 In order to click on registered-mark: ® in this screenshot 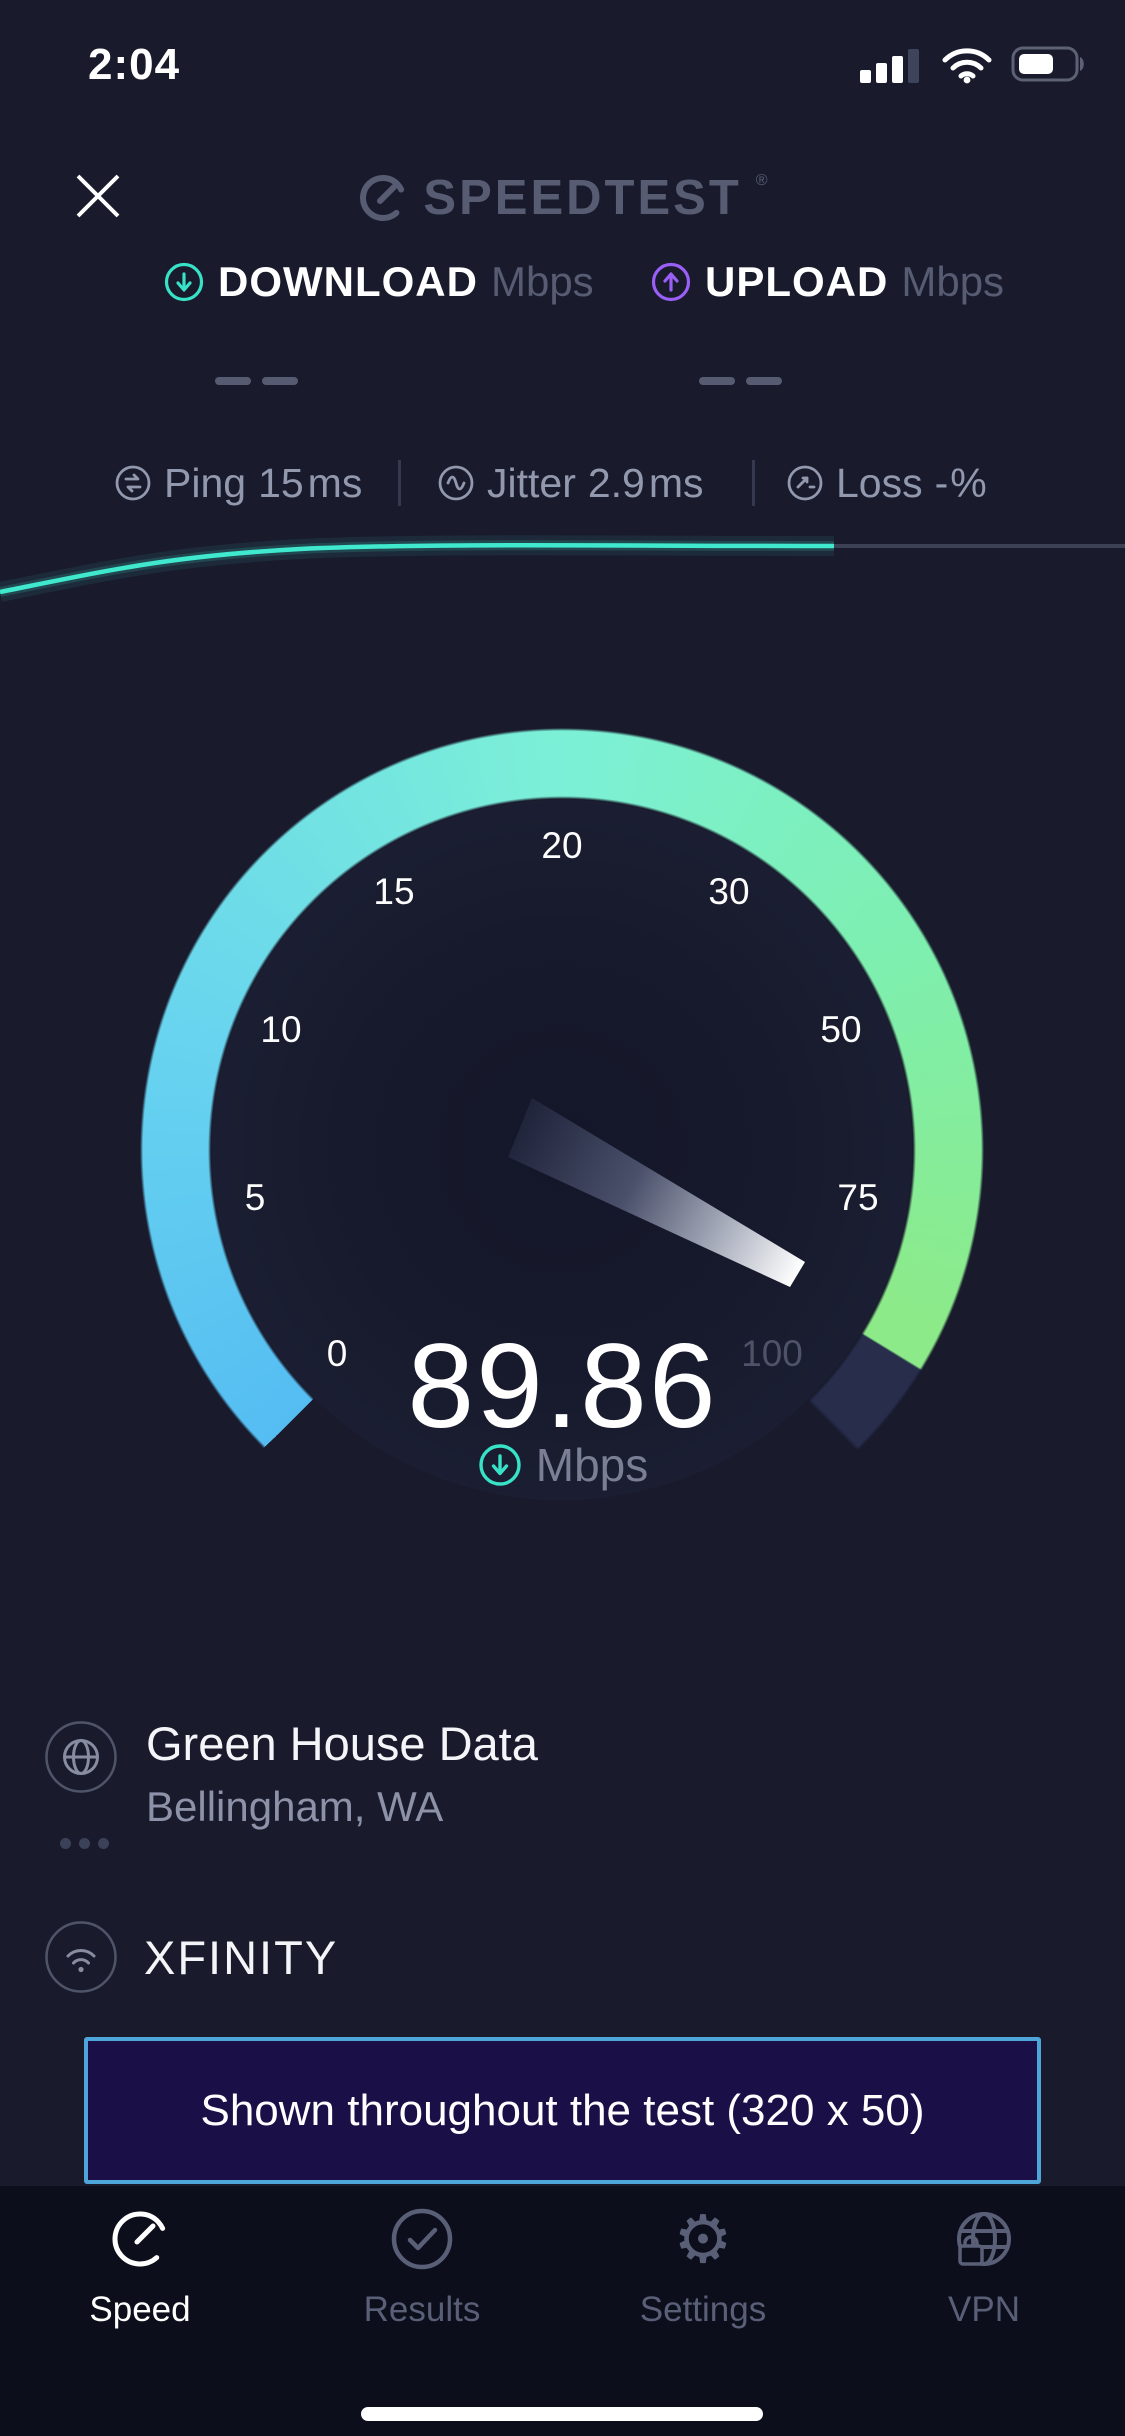, I will do `click(761, 180)`.